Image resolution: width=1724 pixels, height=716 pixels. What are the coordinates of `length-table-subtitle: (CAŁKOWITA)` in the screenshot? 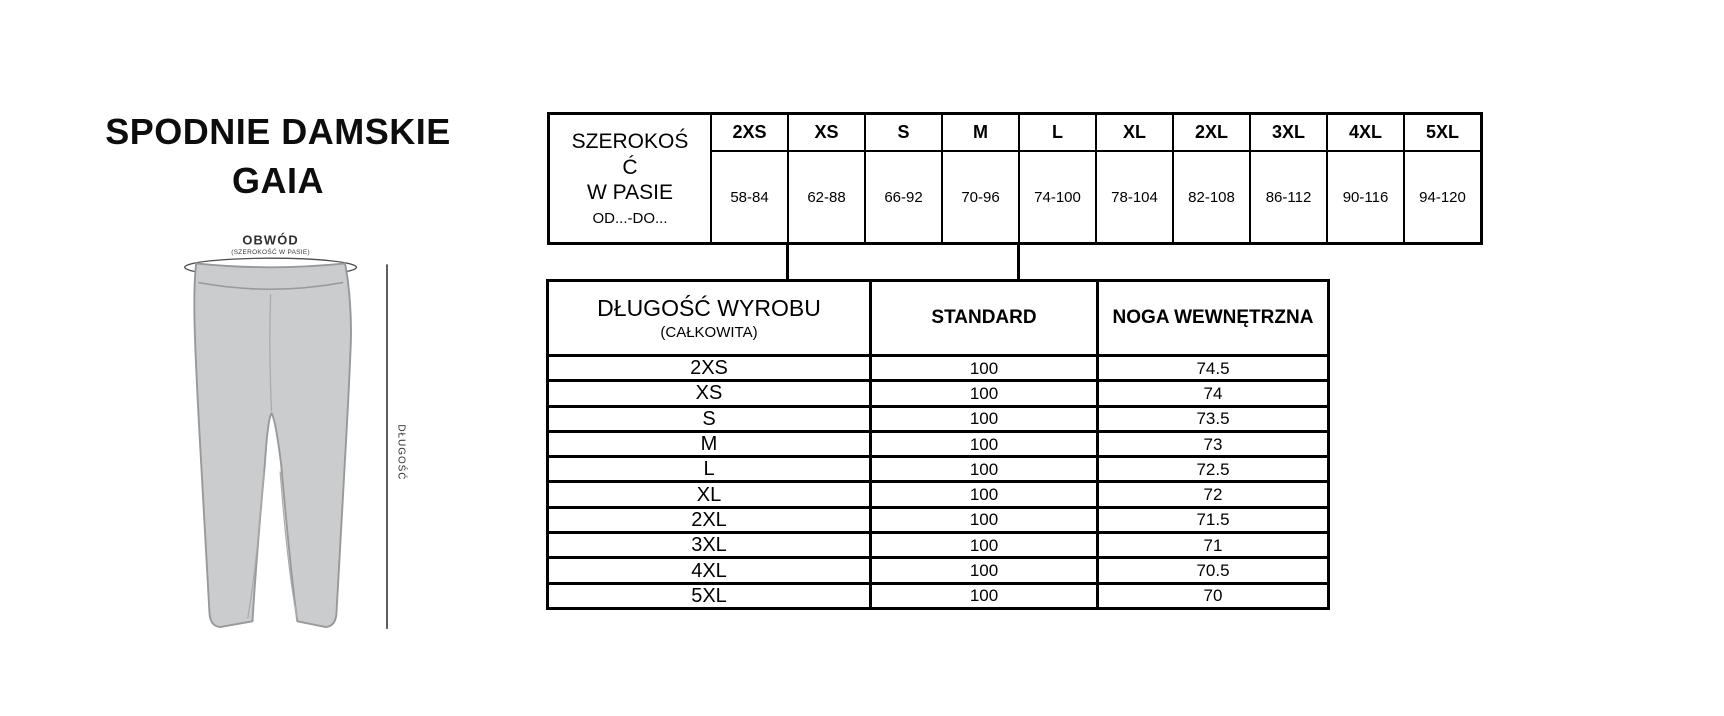 It's located at (709, 332).